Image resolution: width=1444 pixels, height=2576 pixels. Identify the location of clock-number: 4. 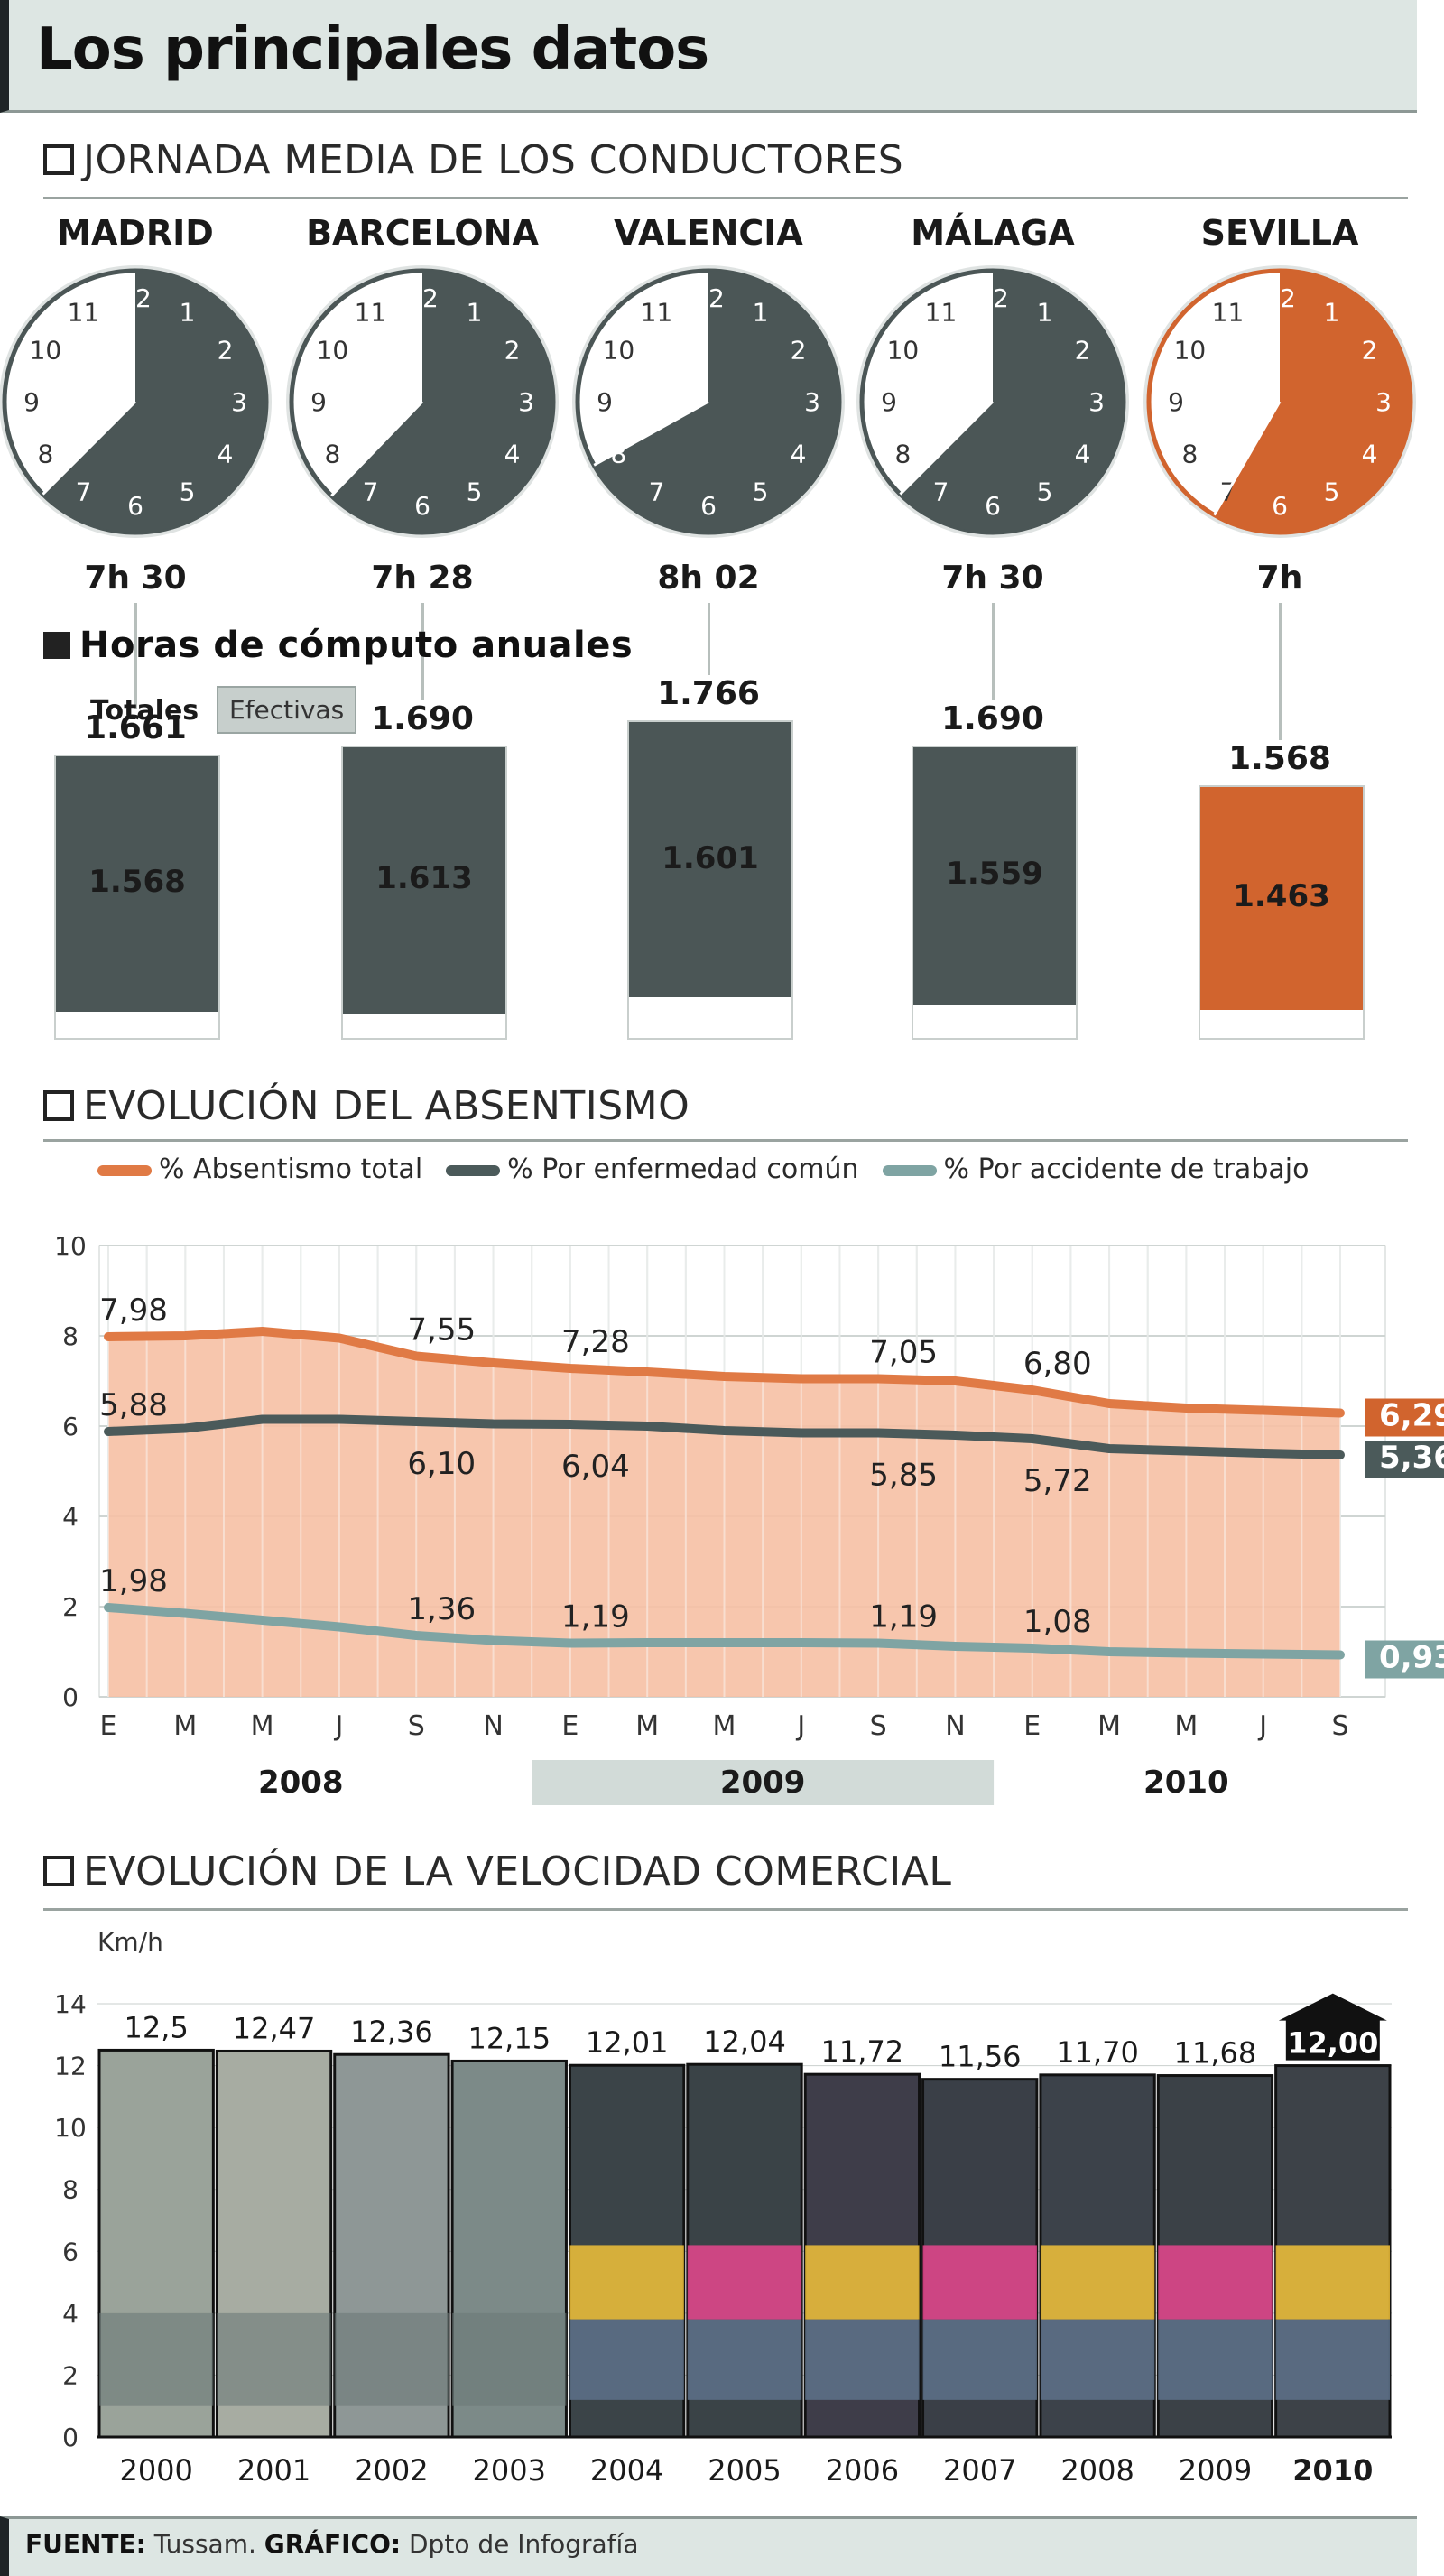
(512, 454).